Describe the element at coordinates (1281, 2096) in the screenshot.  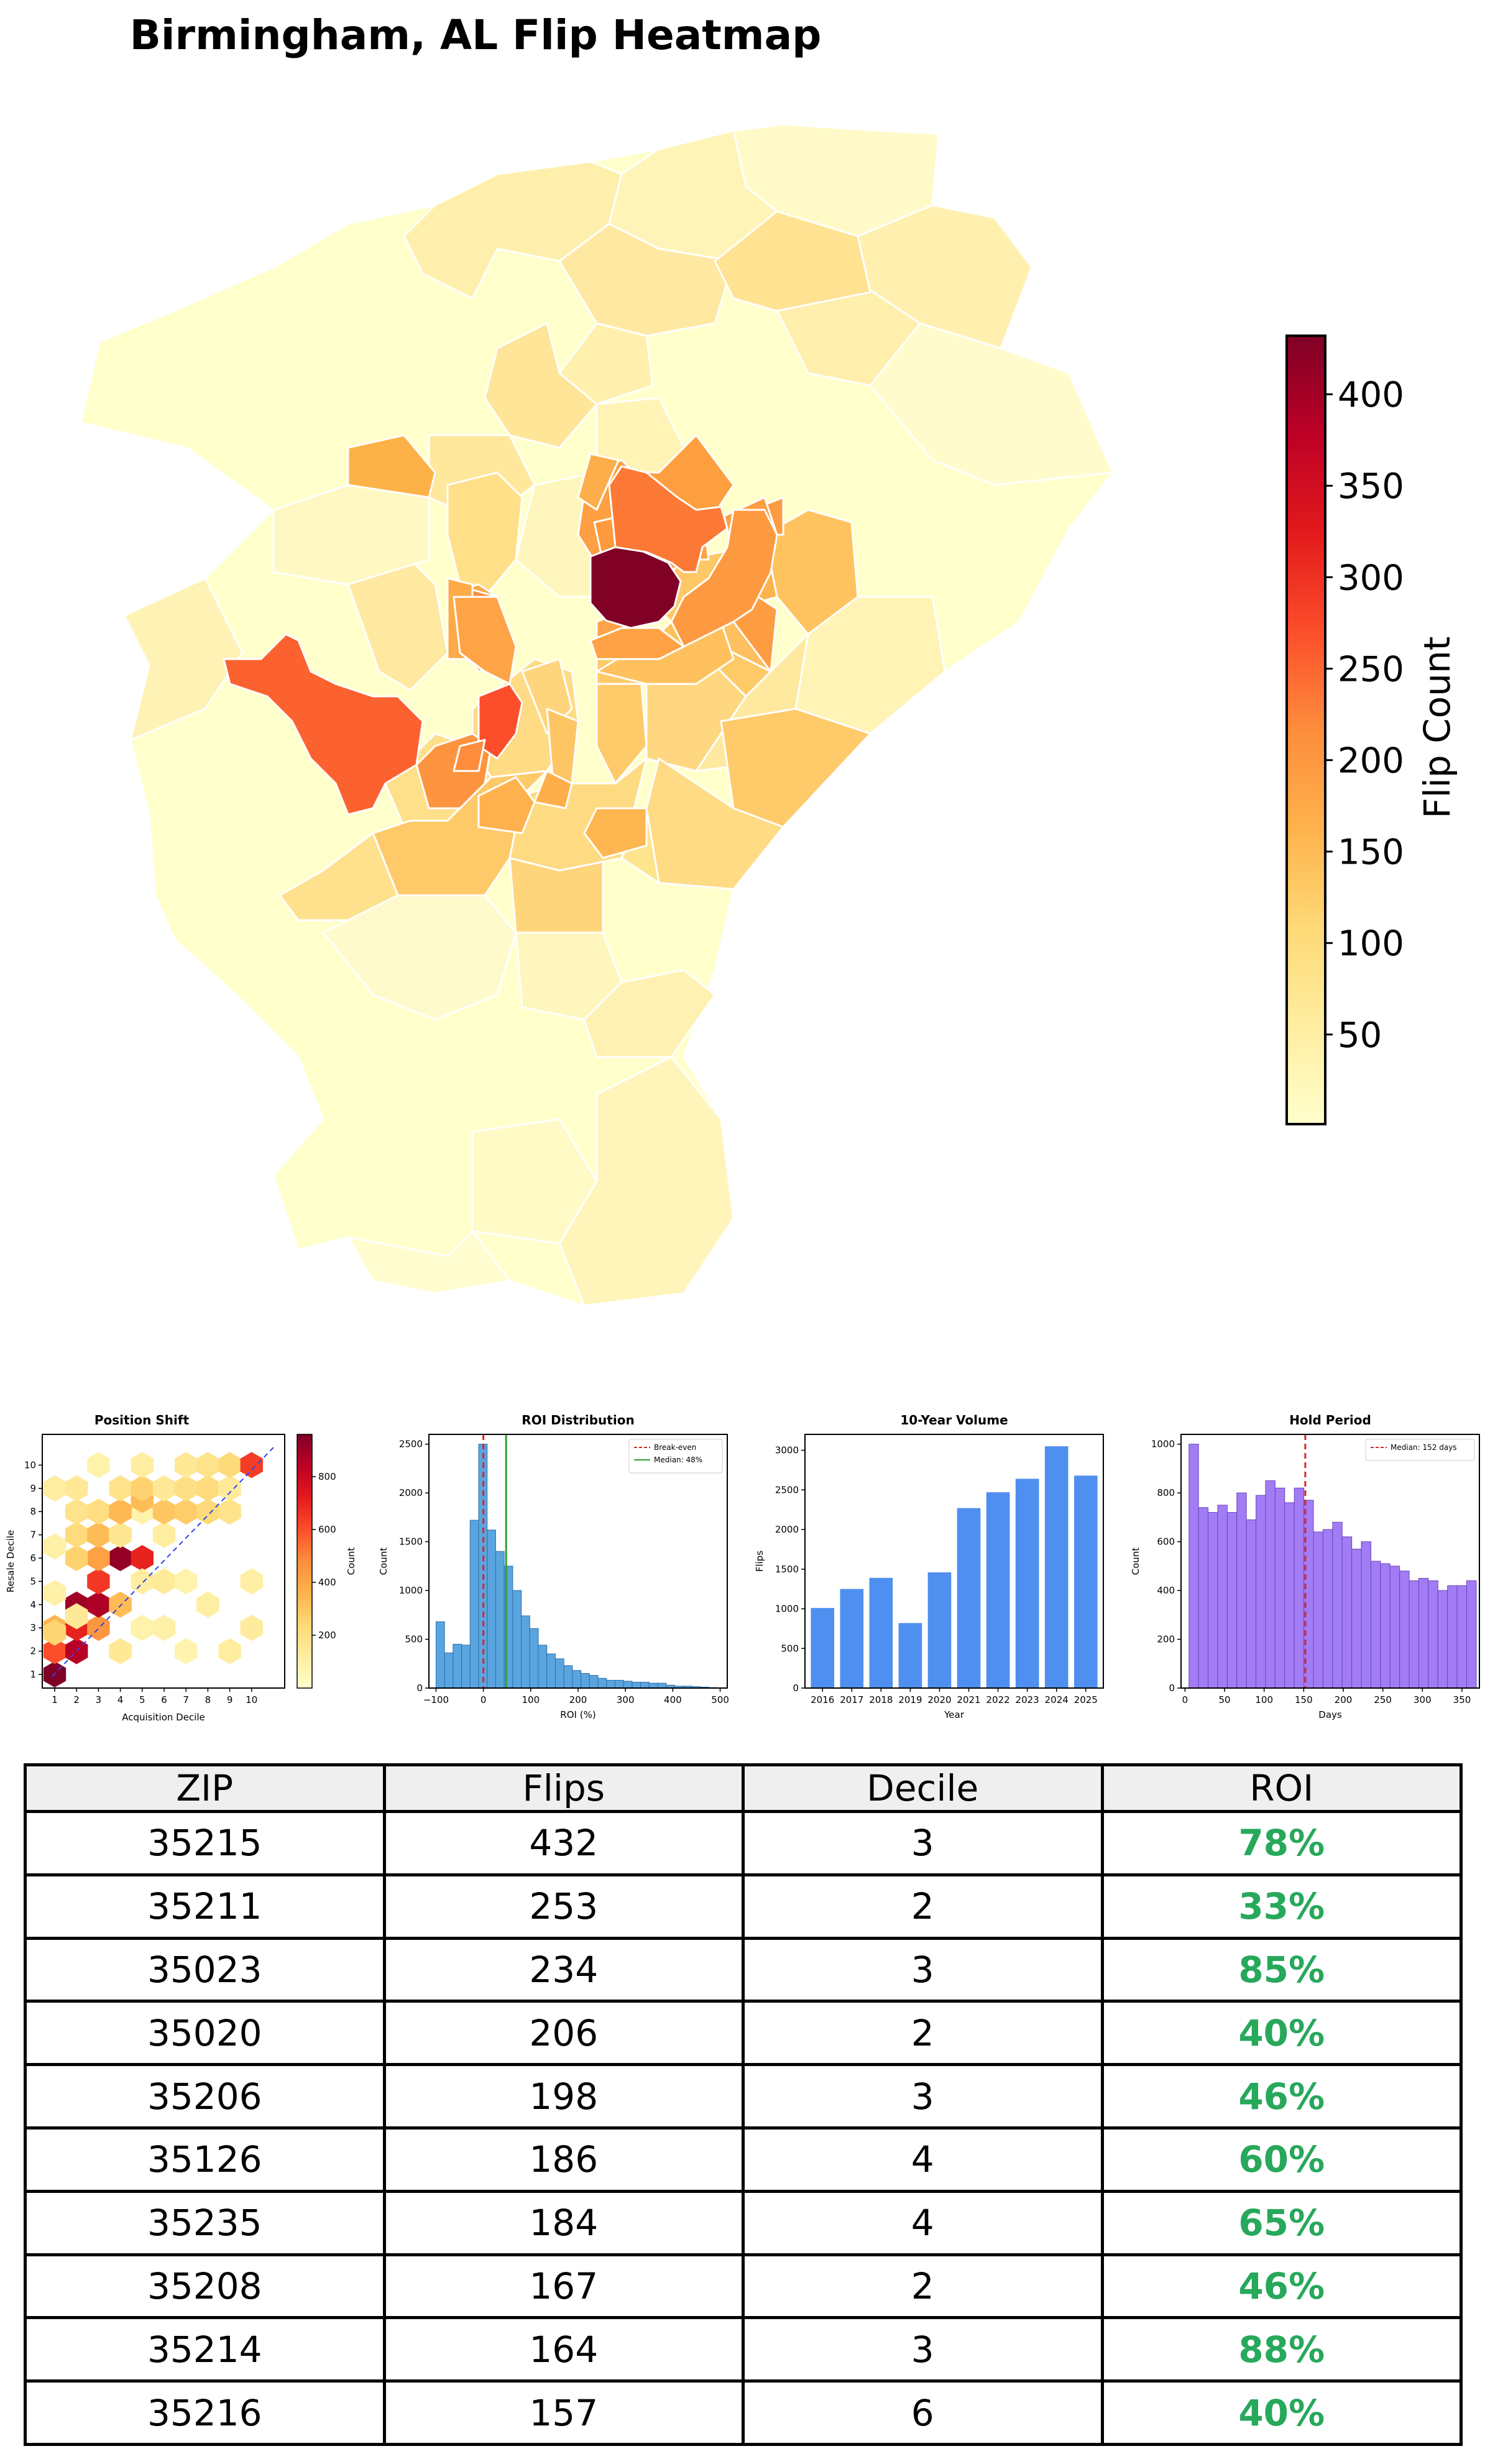
I see `cell-roi: 46%` at that location.